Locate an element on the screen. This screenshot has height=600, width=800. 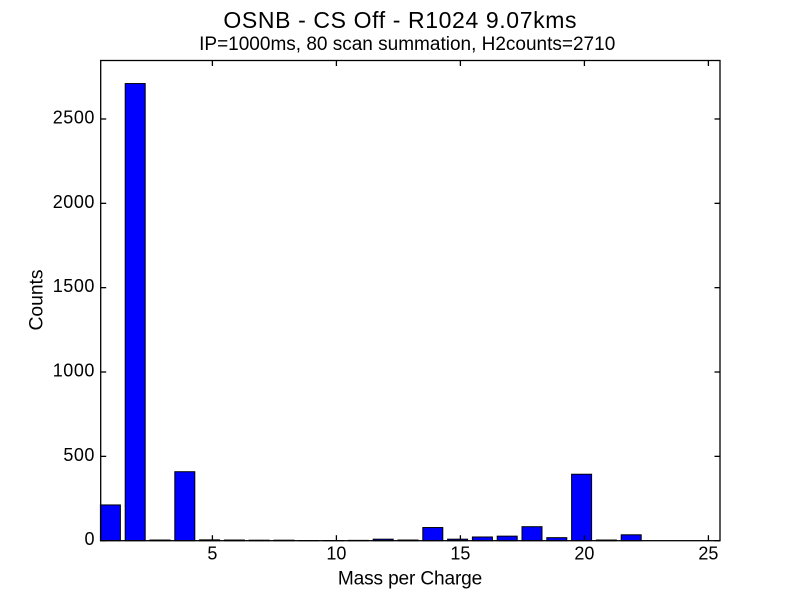
svg-text: 2000 is located at coordinates (74, 202).